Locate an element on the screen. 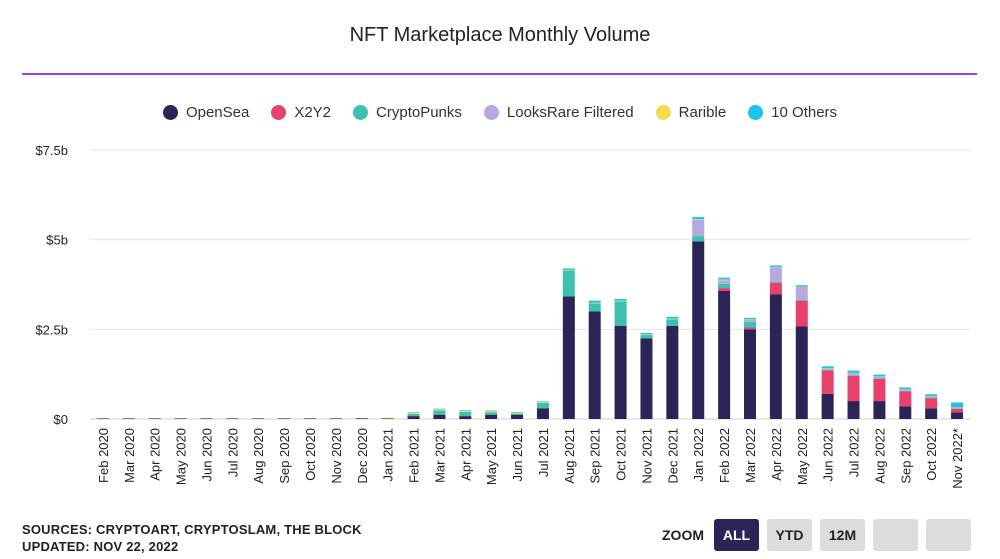 This screenshot has width=1000, height=559. legend-item-x2y2: X2Y2 is located at coordinates (301, 112).